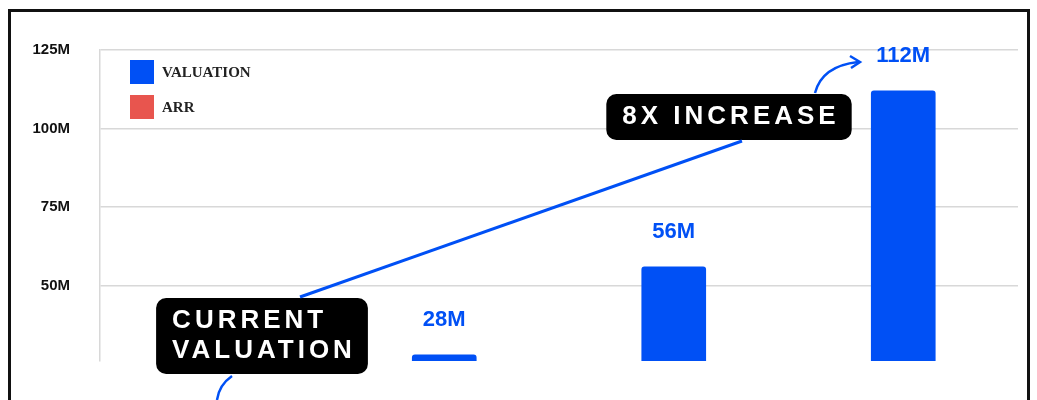 The image size is (1037, 400). What do you see at coordinates (444, 318) in the screenshot?
I see `data-label: 28M` at bounding box center [444, 318].